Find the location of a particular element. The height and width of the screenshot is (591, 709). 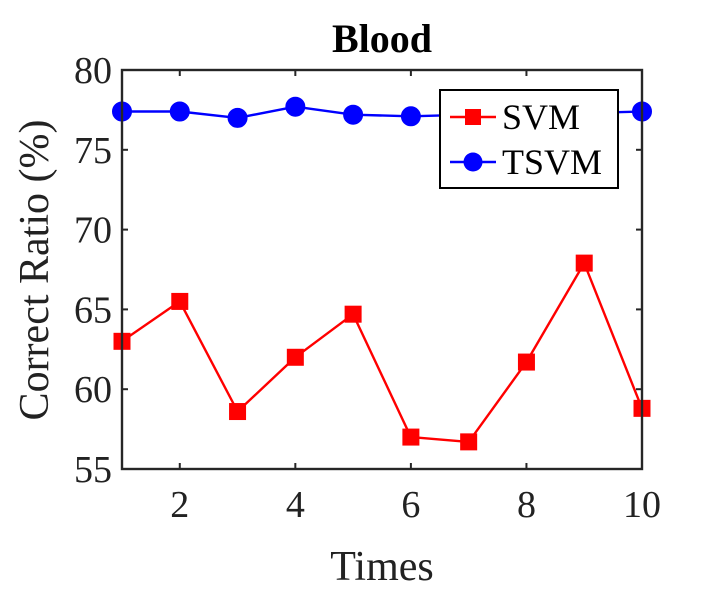

y-tick-label: 60 is located at coordinates (93, 390).